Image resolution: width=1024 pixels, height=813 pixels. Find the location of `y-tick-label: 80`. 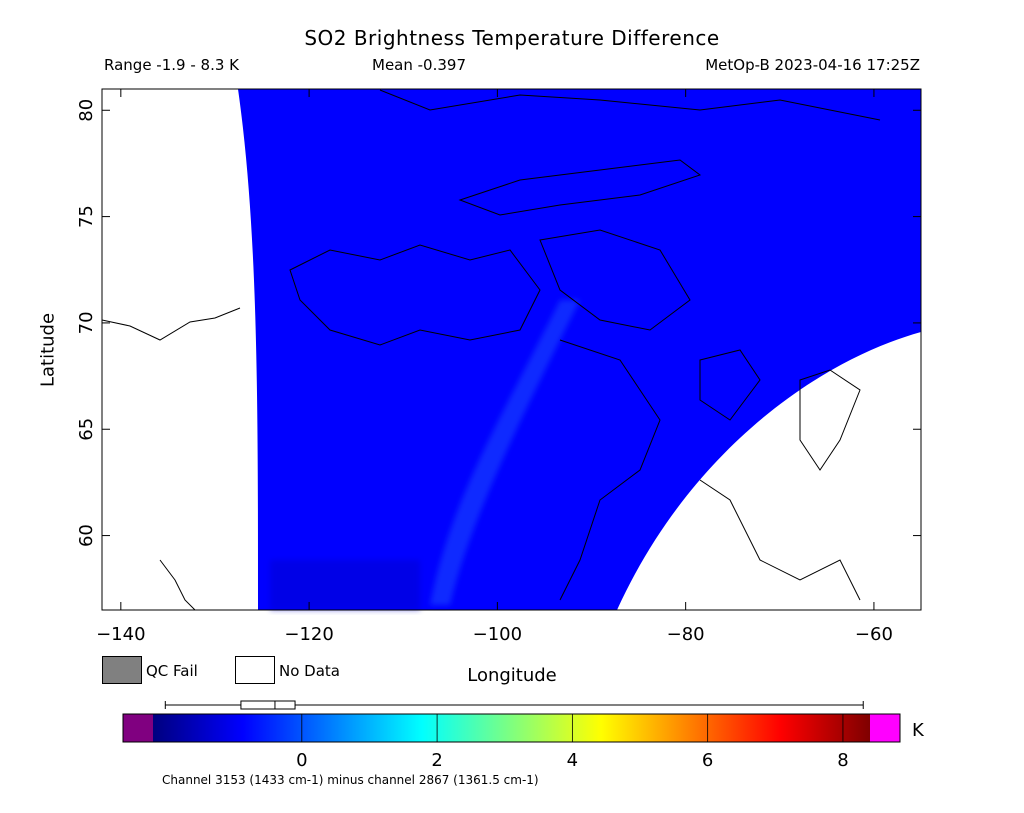

y-tick-label: 80 is located at coordinates (86, 110).